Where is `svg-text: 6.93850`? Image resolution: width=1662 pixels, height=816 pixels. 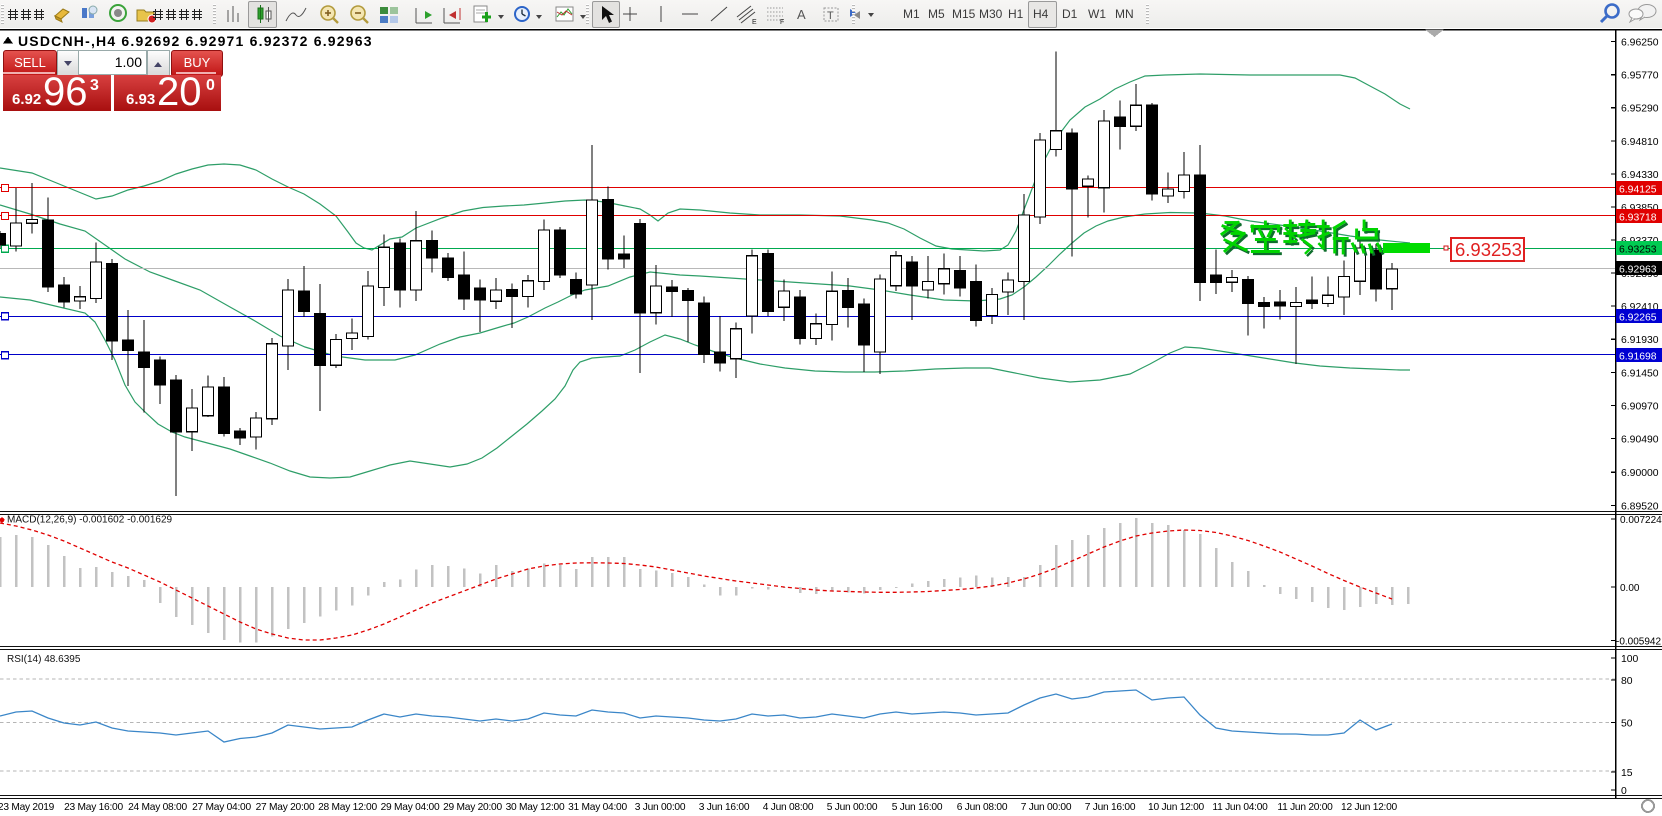 svg-text: 6.93850 is located at coordinates (1640, 208).